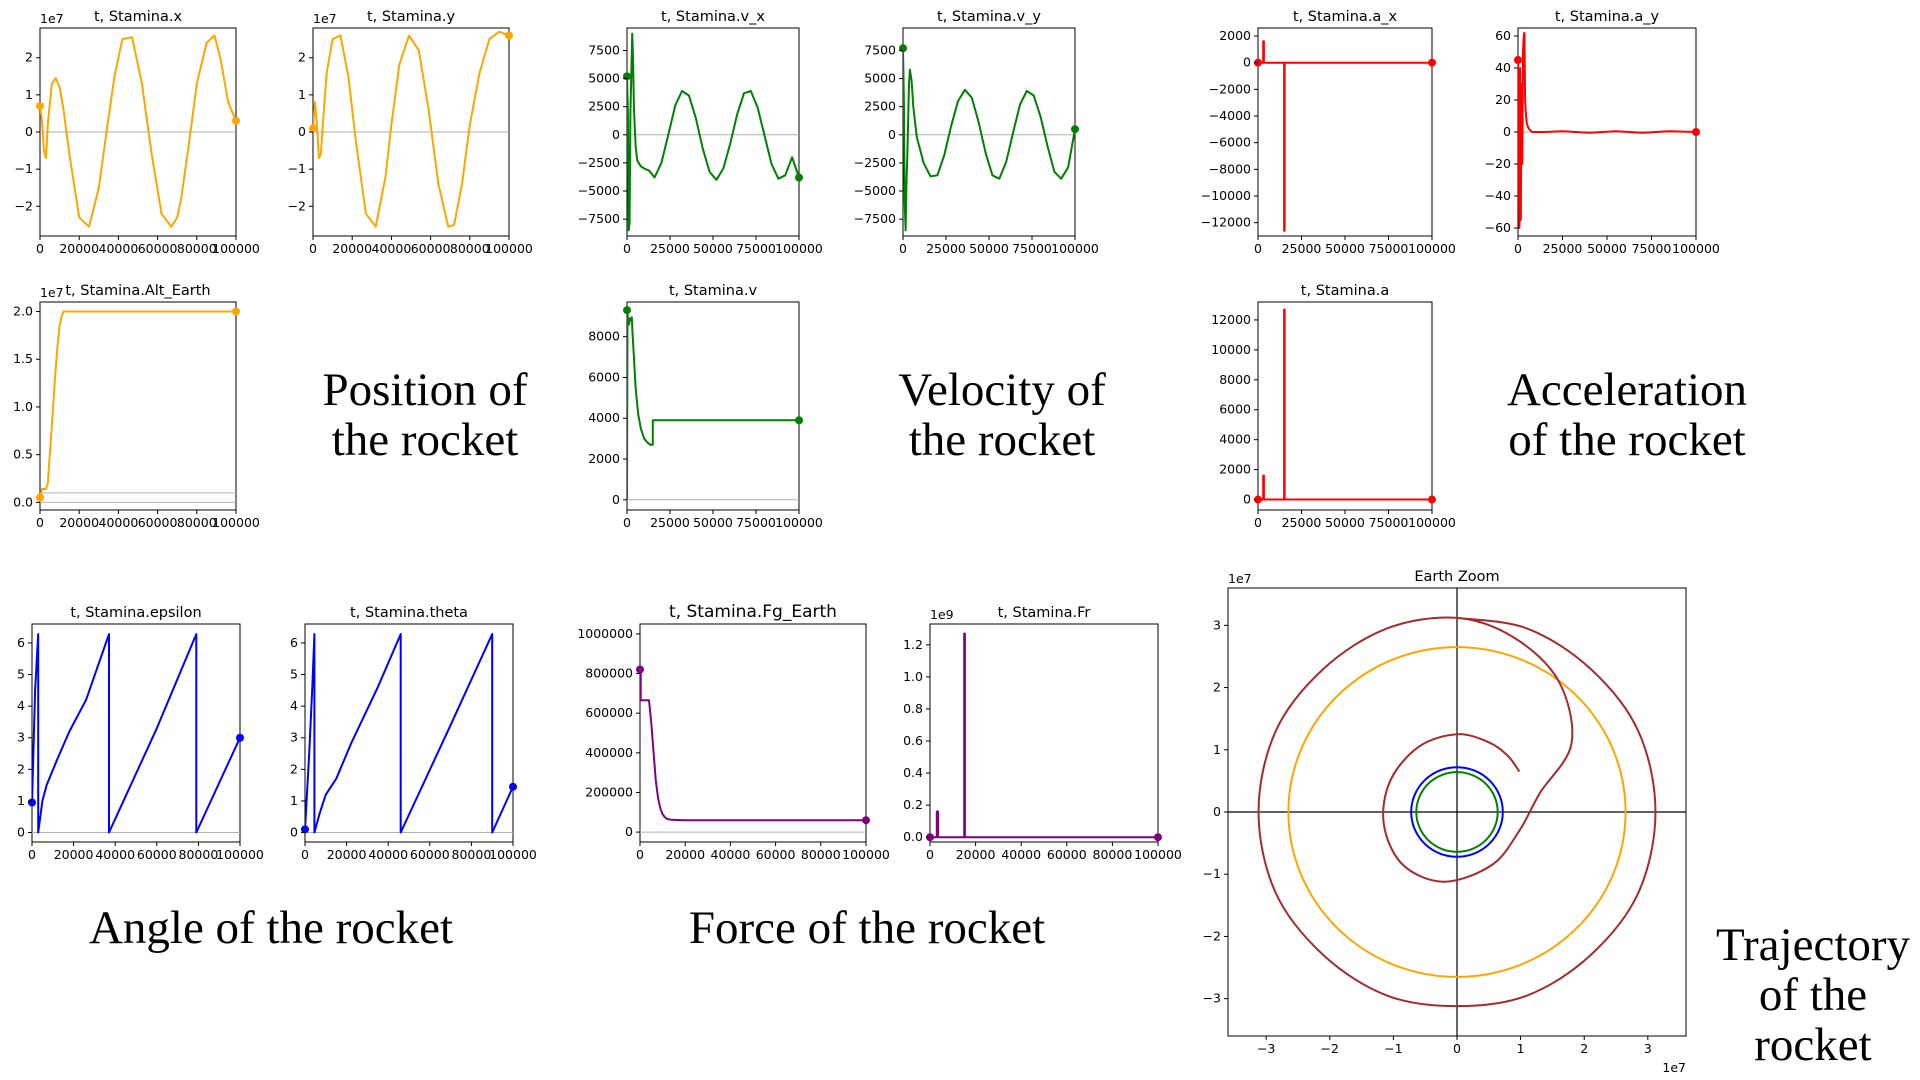  Describe the element at coordinates (1503, 99) in the screenshot. I see `y-tick-label: 20` at that location.